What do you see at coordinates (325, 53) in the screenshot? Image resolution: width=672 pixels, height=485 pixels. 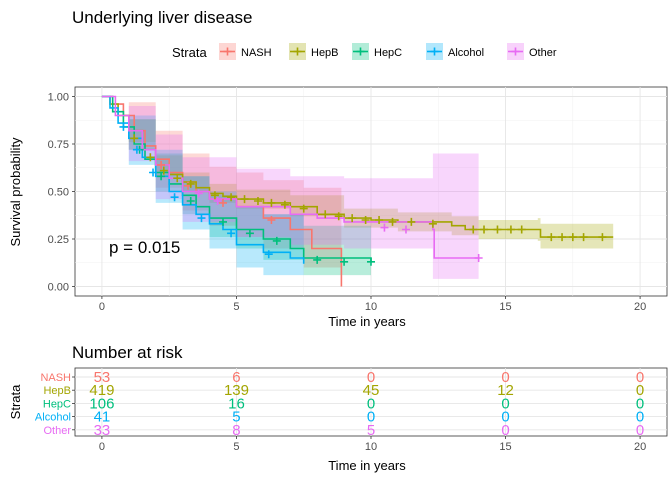 I see `legend-label-hepb: HepB` at bounding box center [325, 53].